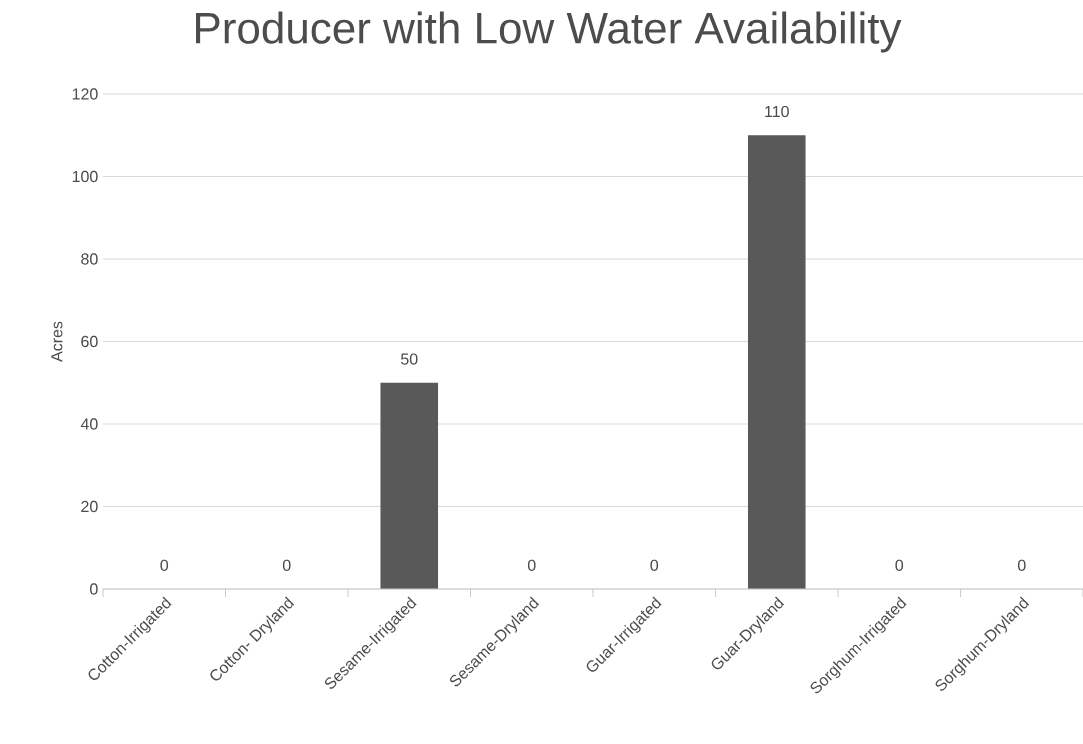 The width and height of the screenshot is (1083, 744). I want to click on data-label: 110, so click(777, 111).